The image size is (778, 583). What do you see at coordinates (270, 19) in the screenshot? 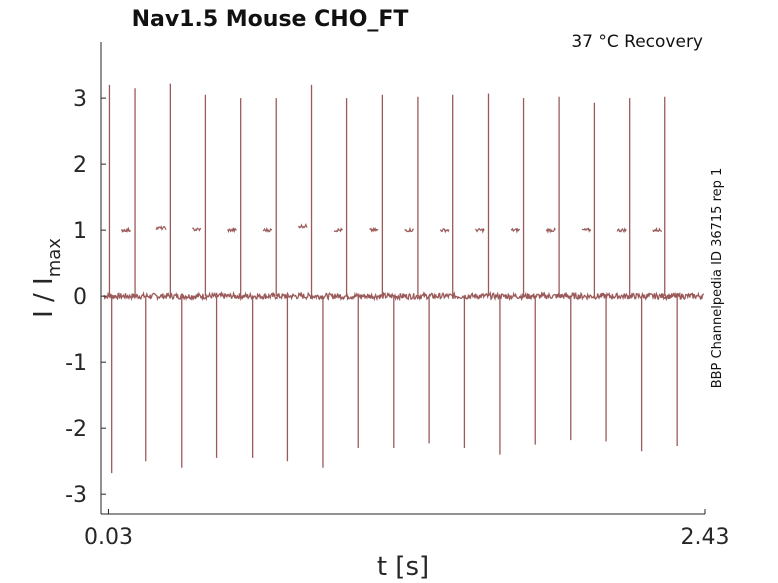
I see `chart-title: Nav1.5 Mouse CHO_FT` at bounding box center [270, 19].